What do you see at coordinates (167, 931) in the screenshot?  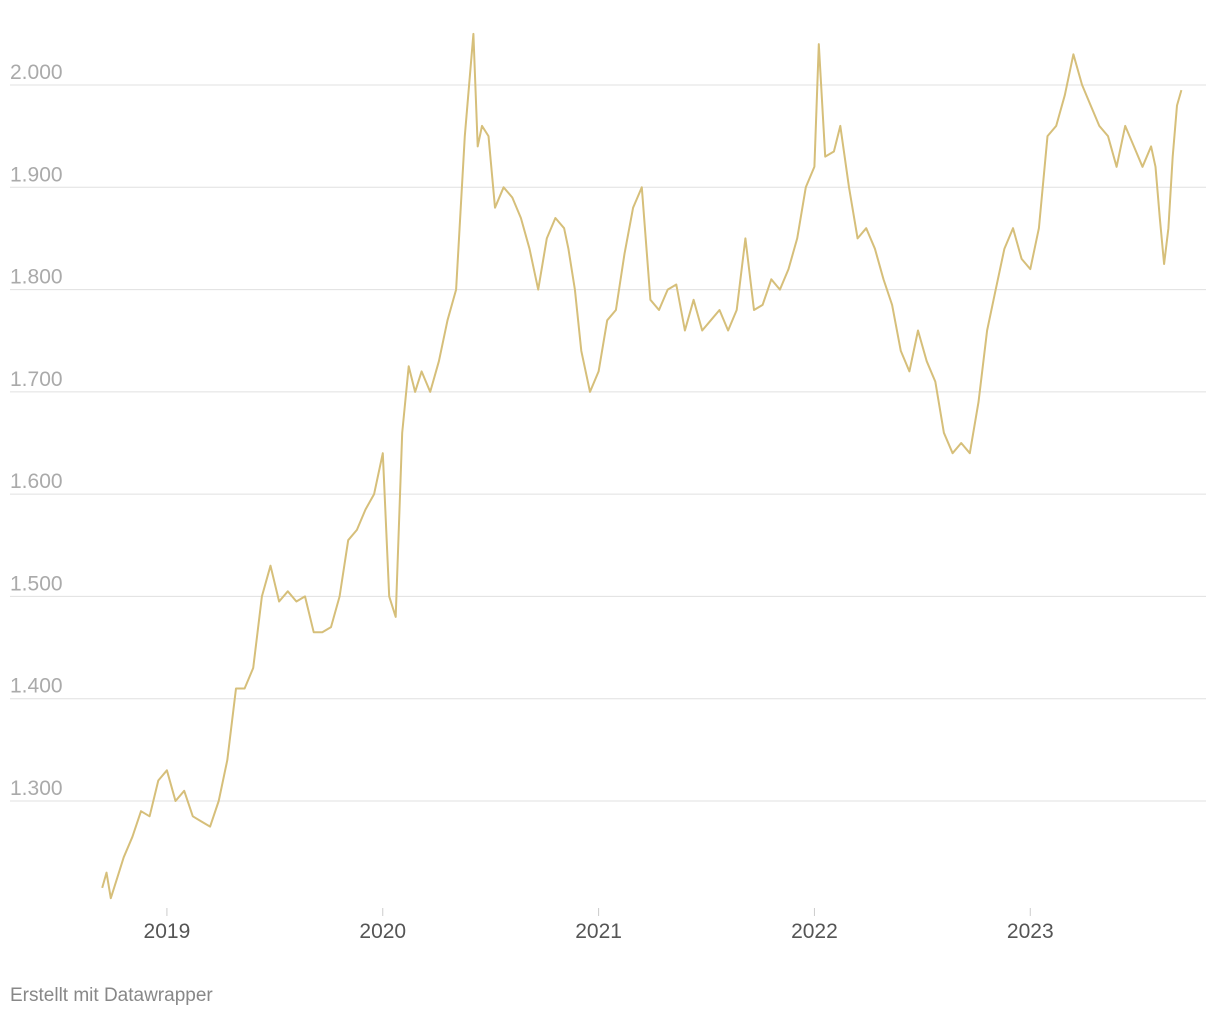 I see `x-tick-label: 2019` at bounding box center [167, 931].